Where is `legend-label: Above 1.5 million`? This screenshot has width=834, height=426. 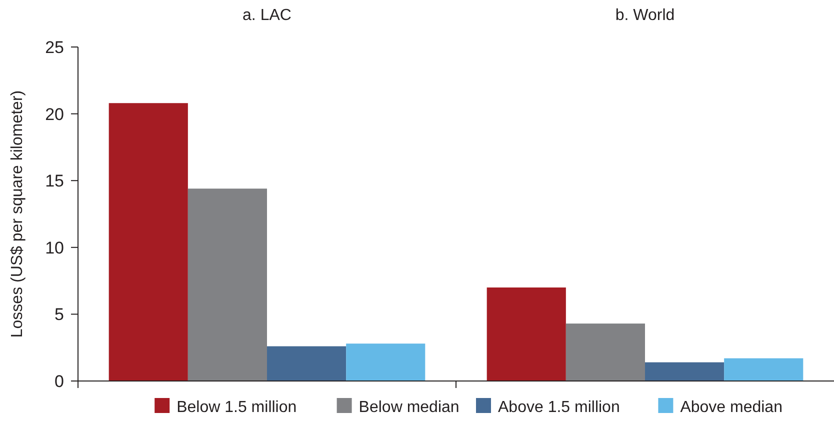
legend-label: Above 1.5 million is located at coordinates (559, 407).